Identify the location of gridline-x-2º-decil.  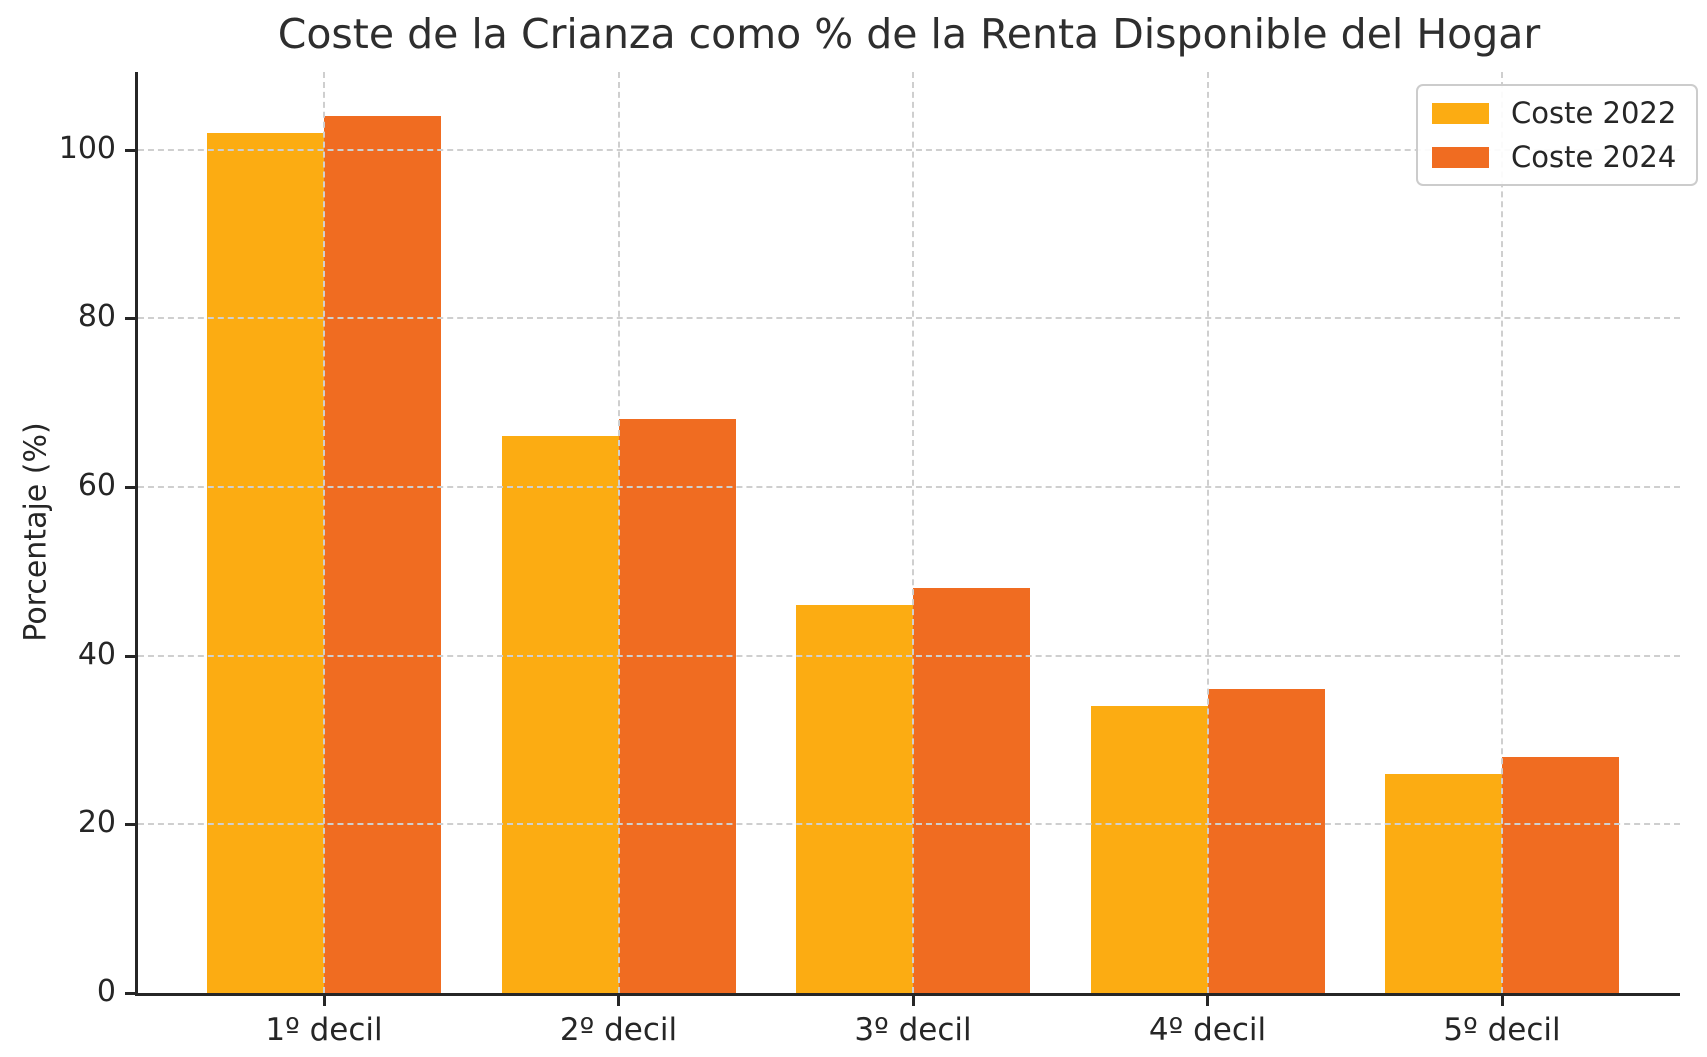
(618, 532).